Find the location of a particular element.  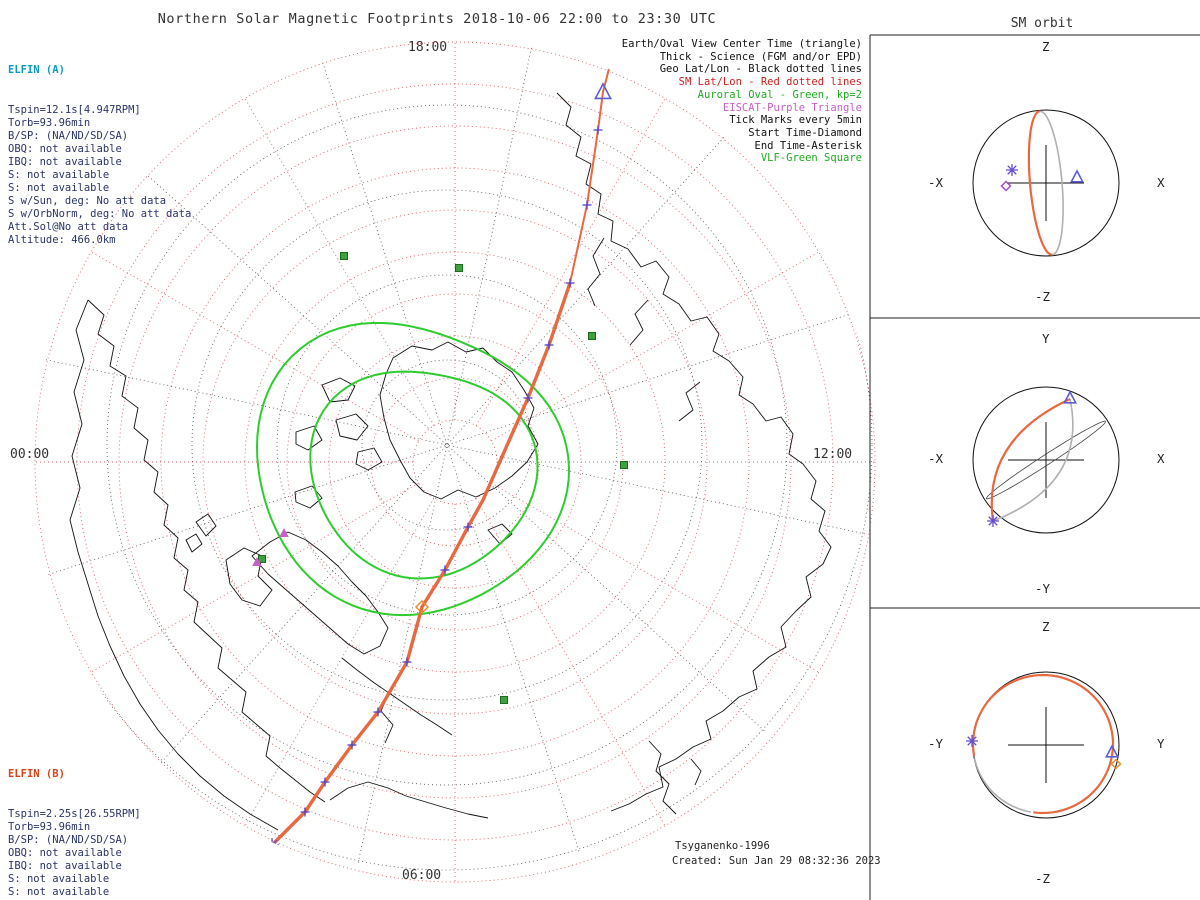

orbit2-axis-right: X is located at coordinates (1161, 458).